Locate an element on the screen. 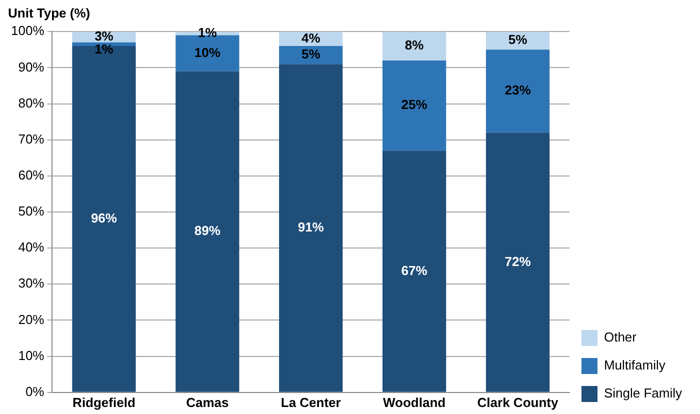  data-label: 89% is located at coordinates (207, 230).